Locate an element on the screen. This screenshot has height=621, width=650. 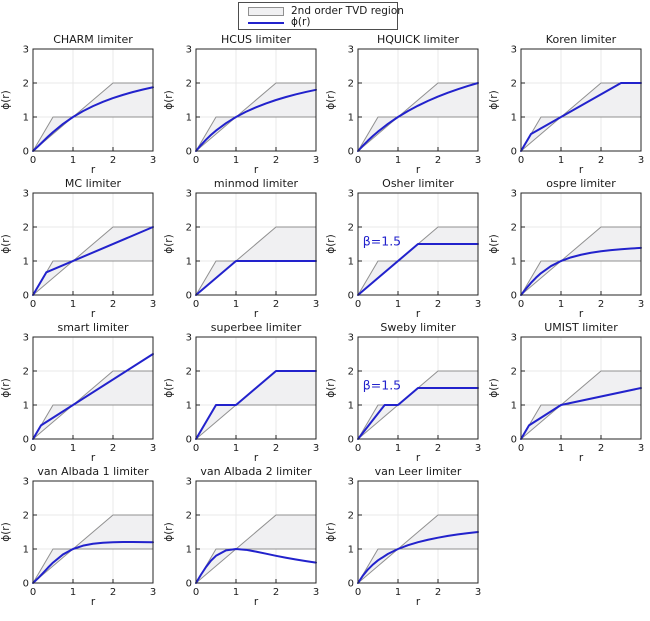
legend: 2nd order TVD region ϕ(r) is located at coordinates (321, 16).